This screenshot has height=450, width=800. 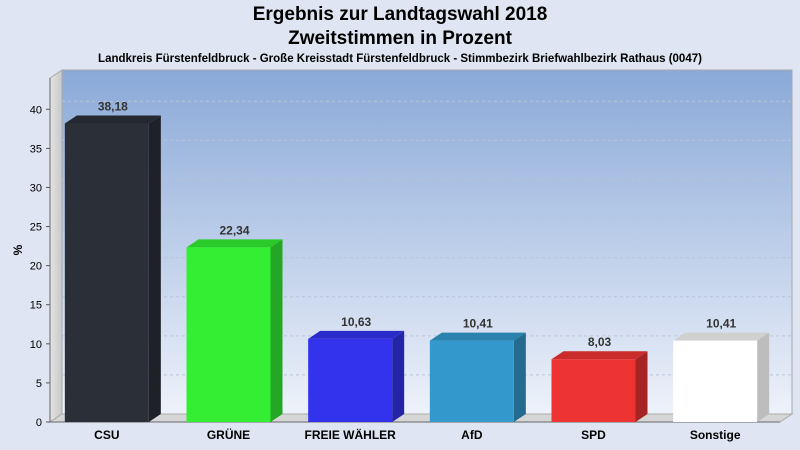 What do you see at coordinates (36, 149) in the screenshot?
I see `y-tick-label: 35` at bounding box center [36, 149].